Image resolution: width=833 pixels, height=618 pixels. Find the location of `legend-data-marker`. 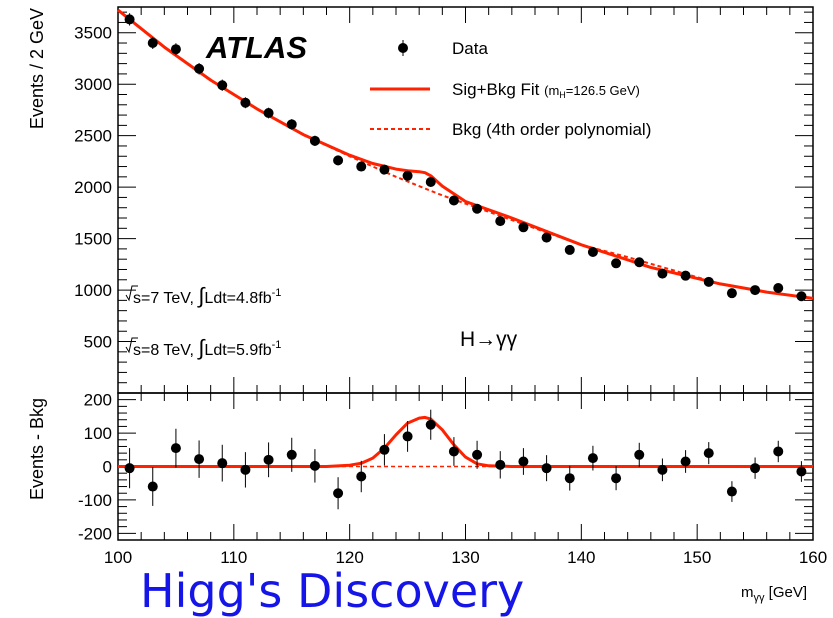

legend-data-marker is located at coordinates (403, 48).